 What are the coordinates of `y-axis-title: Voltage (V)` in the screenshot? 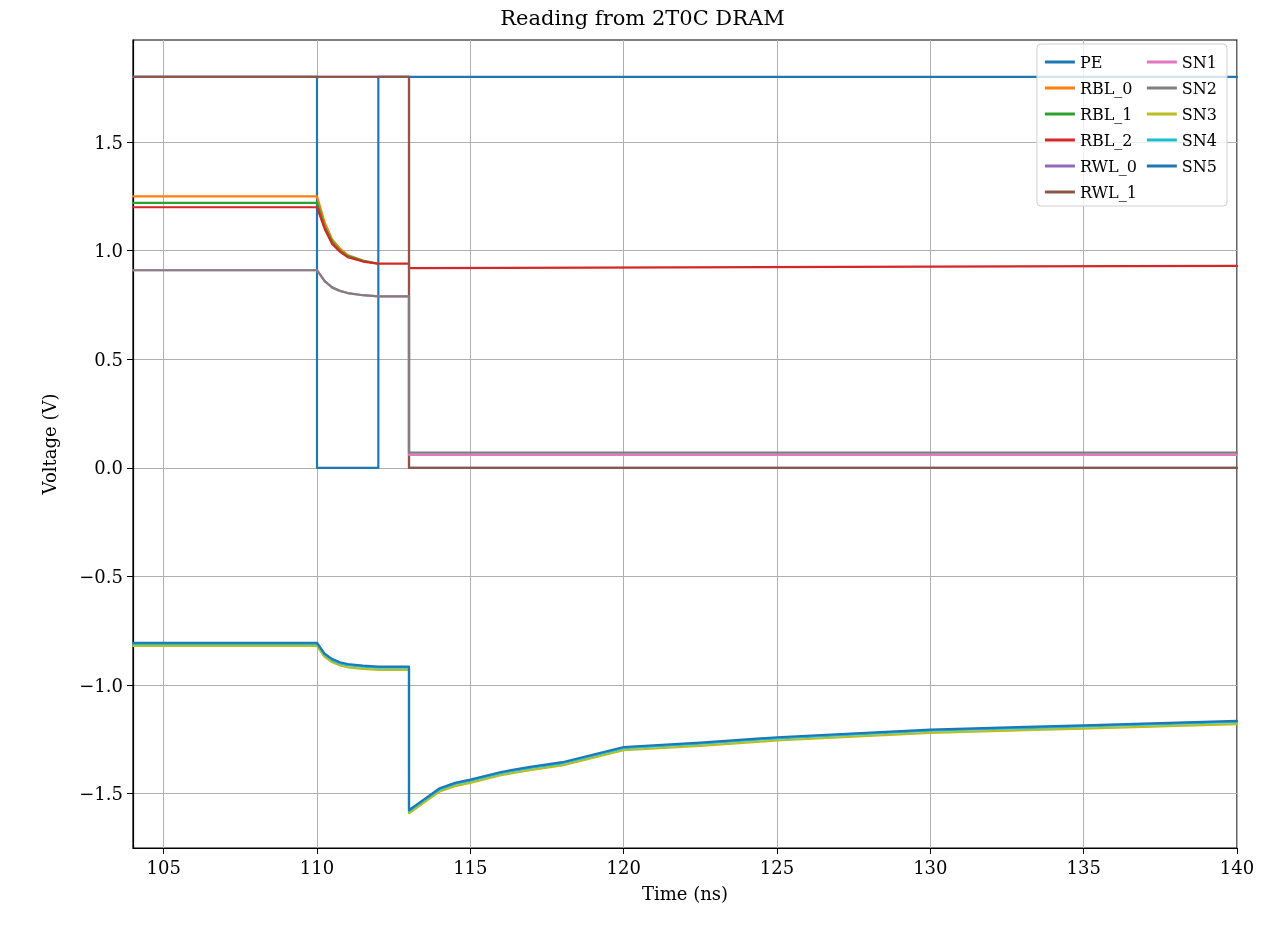 It's located at (49, 444).